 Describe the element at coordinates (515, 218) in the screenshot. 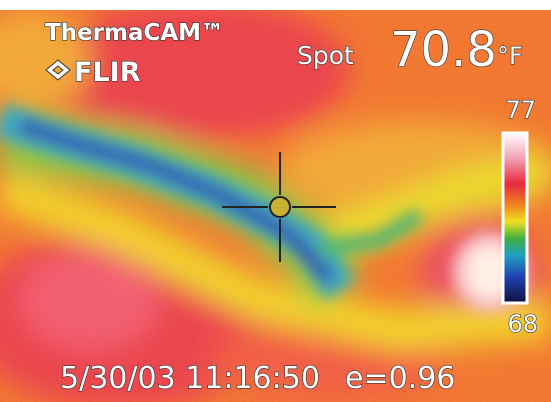

I see `color-scale` at that location.